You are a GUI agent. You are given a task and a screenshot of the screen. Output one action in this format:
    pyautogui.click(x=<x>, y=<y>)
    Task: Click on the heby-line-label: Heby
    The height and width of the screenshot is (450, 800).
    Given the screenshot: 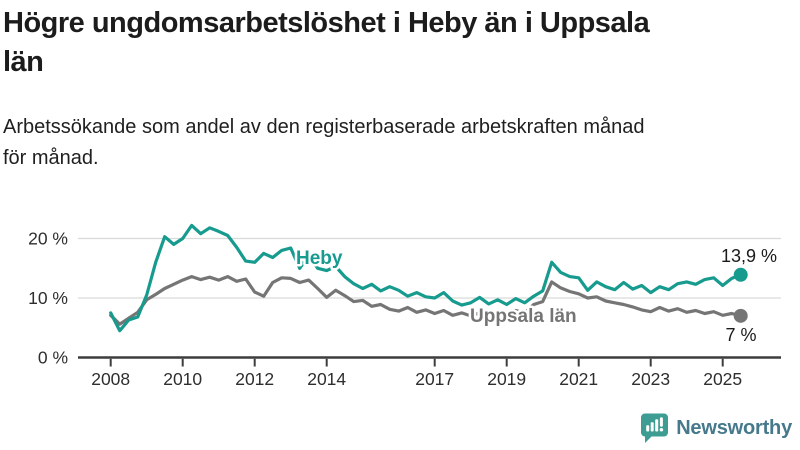 What is the action you would take?
    pyautogui.click(x=319, y=258)
    